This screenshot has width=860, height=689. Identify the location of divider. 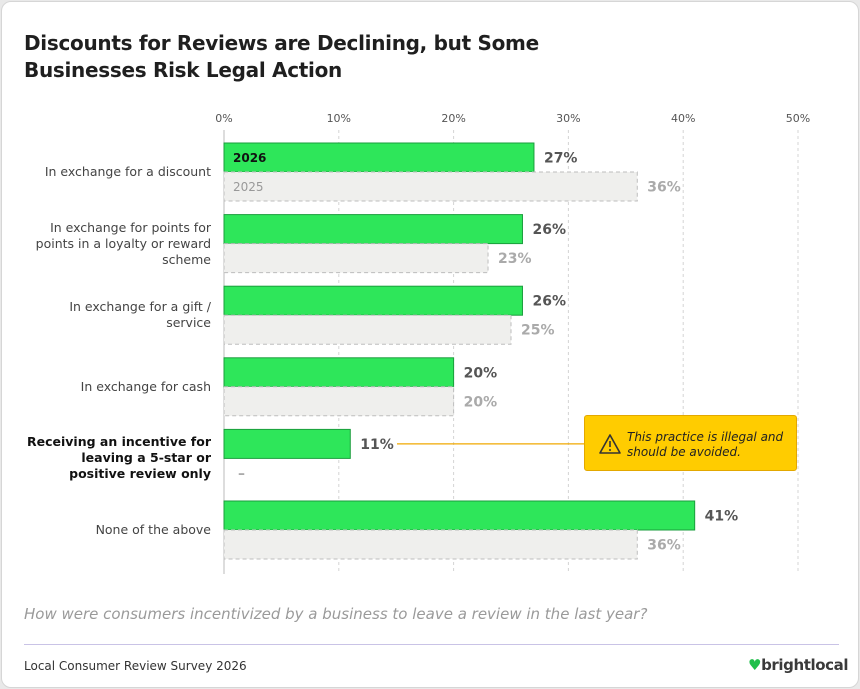
(431, 644).